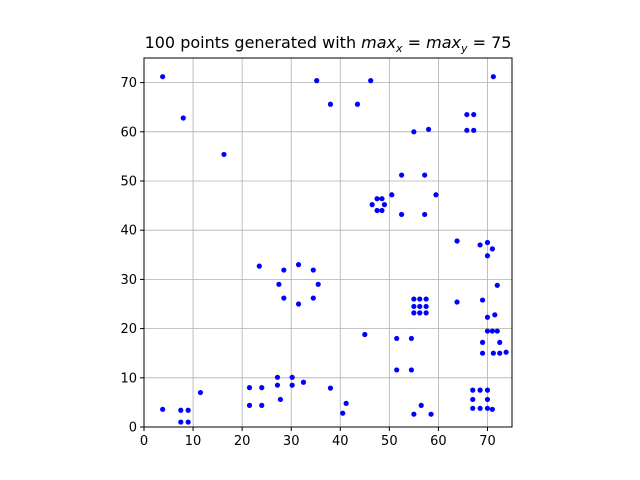  Describe the element at coordinates (128, 378) in the screenshot. I see `y-tick-label: 10` at that location.